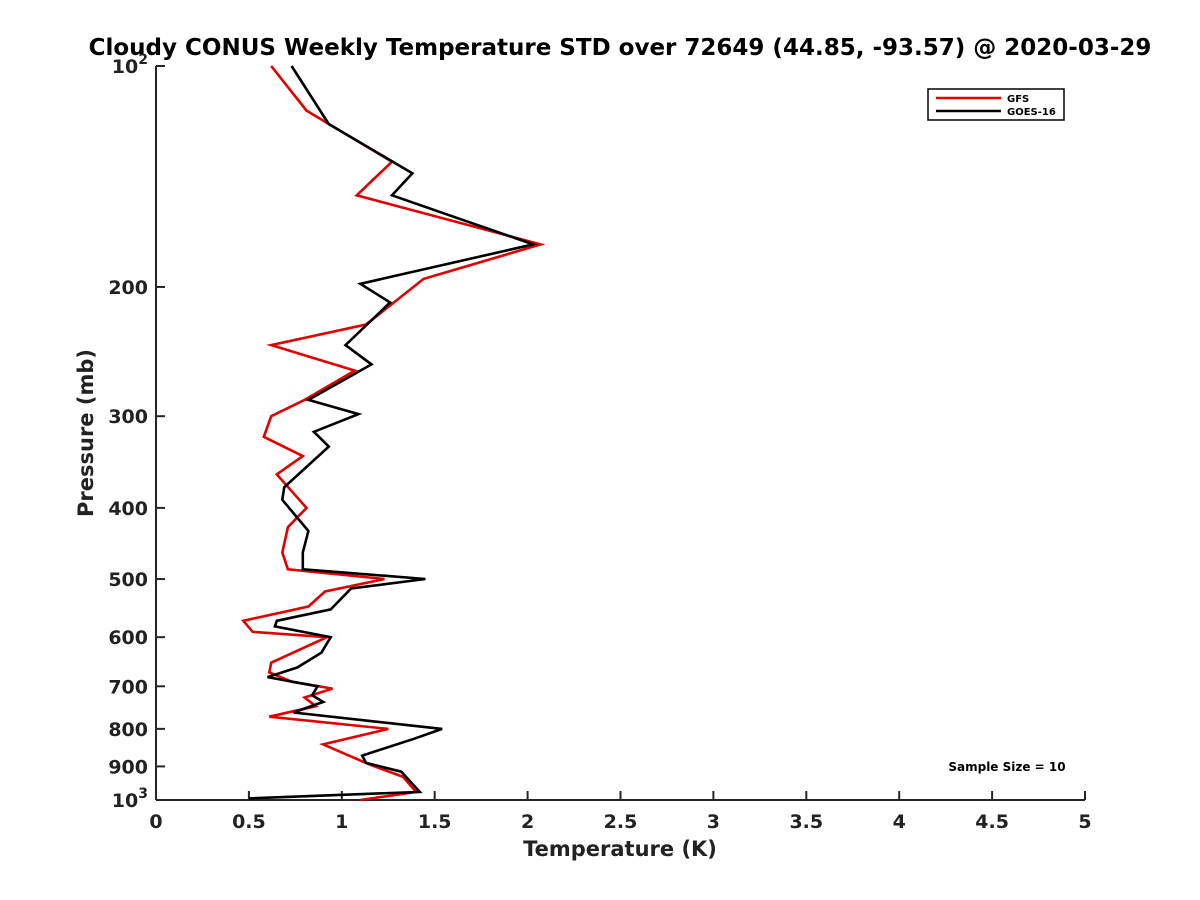  I want to click on y-tick-label: 500, so click(128, 580).